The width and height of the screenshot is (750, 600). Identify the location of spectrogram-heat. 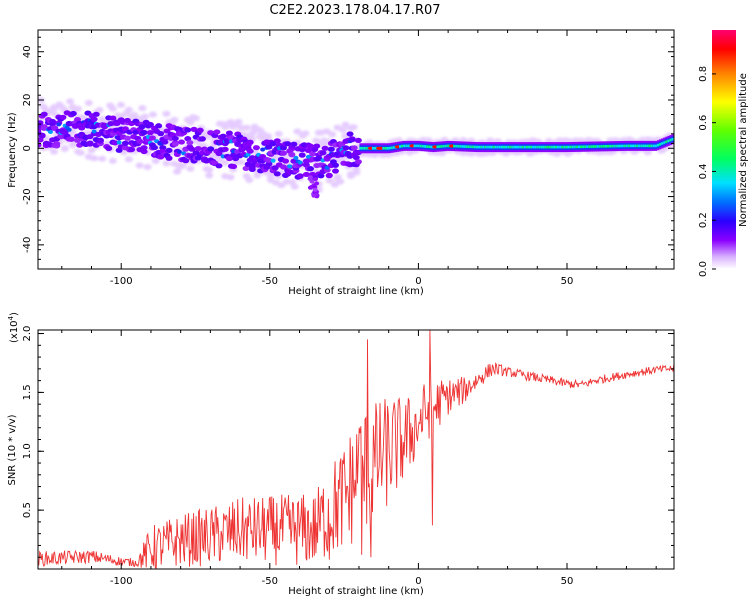
(356, 148).